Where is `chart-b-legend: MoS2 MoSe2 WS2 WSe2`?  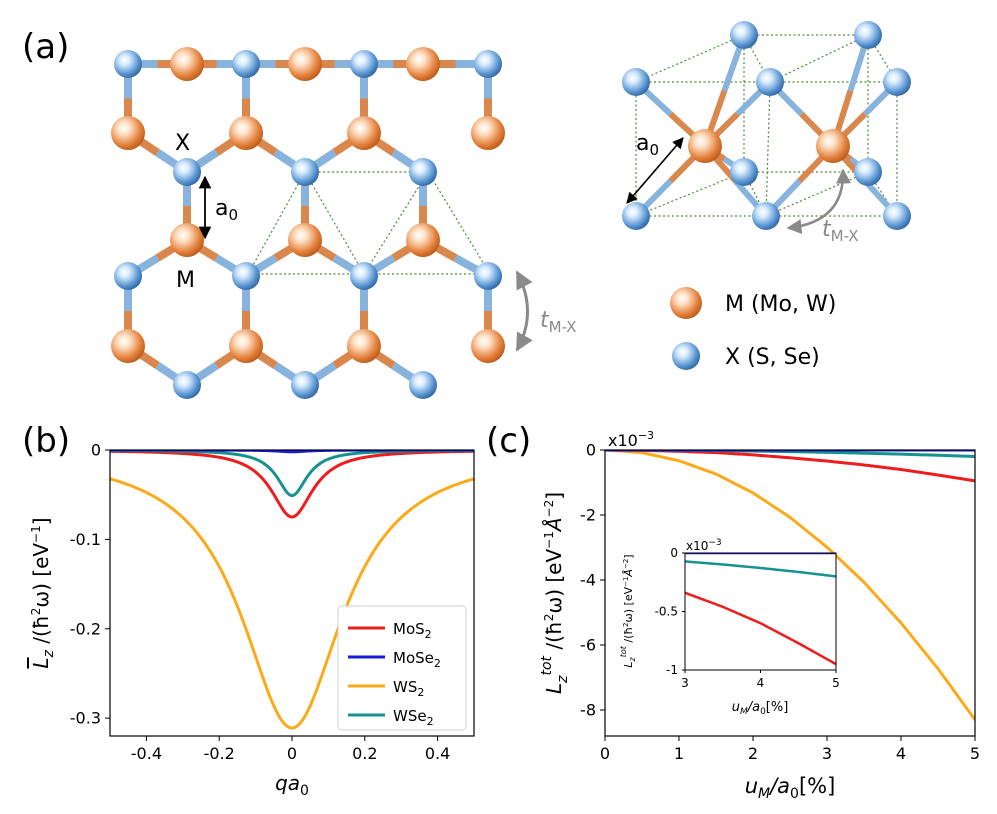
chart-b-legend: MoS2 MoSe2 WS2 WSe2 is located at coordinates (402, 668).